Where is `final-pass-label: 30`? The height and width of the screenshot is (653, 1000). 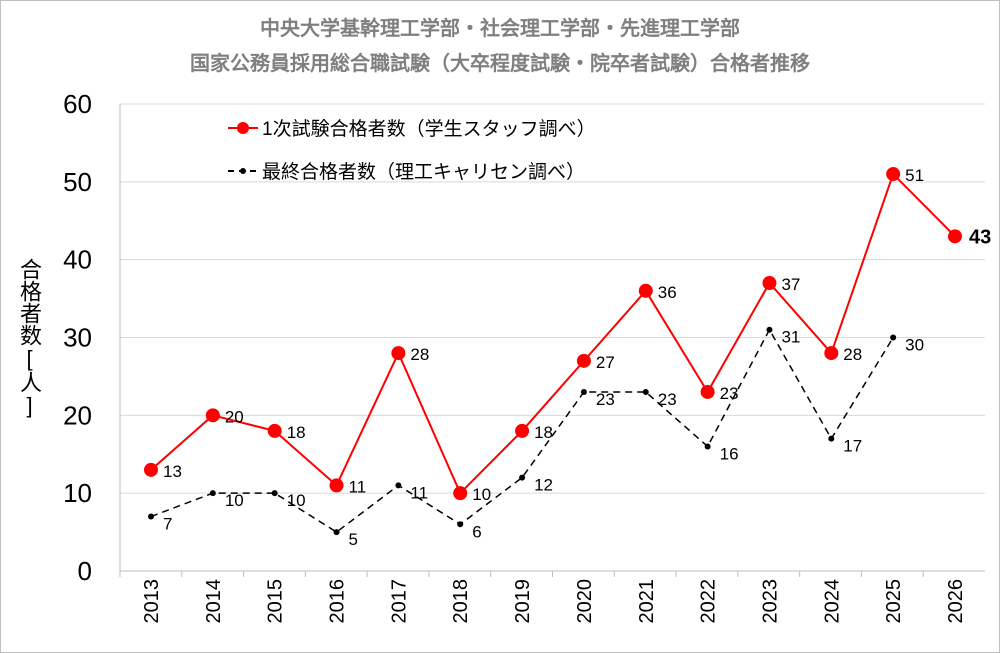
final-pass-label: 30 is located at coordinates (914, 345).